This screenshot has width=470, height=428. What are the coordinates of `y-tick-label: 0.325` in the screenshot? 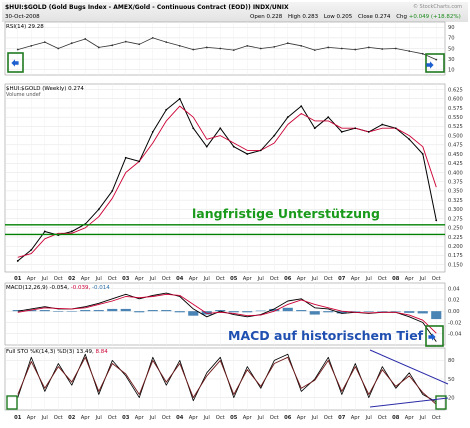 It's located at (455, 201).